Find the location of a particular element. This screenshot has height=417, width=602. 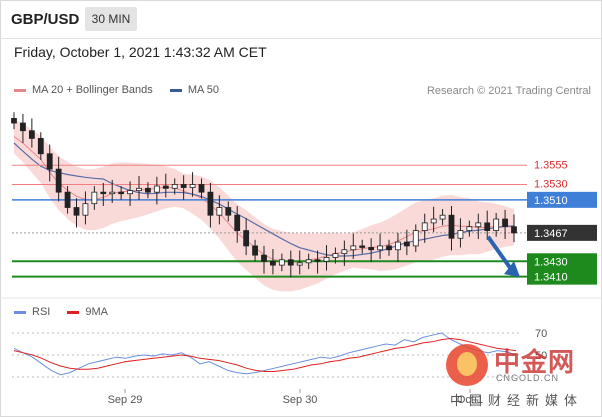

forecast-arrow-head is located at coordinates (512, 269).